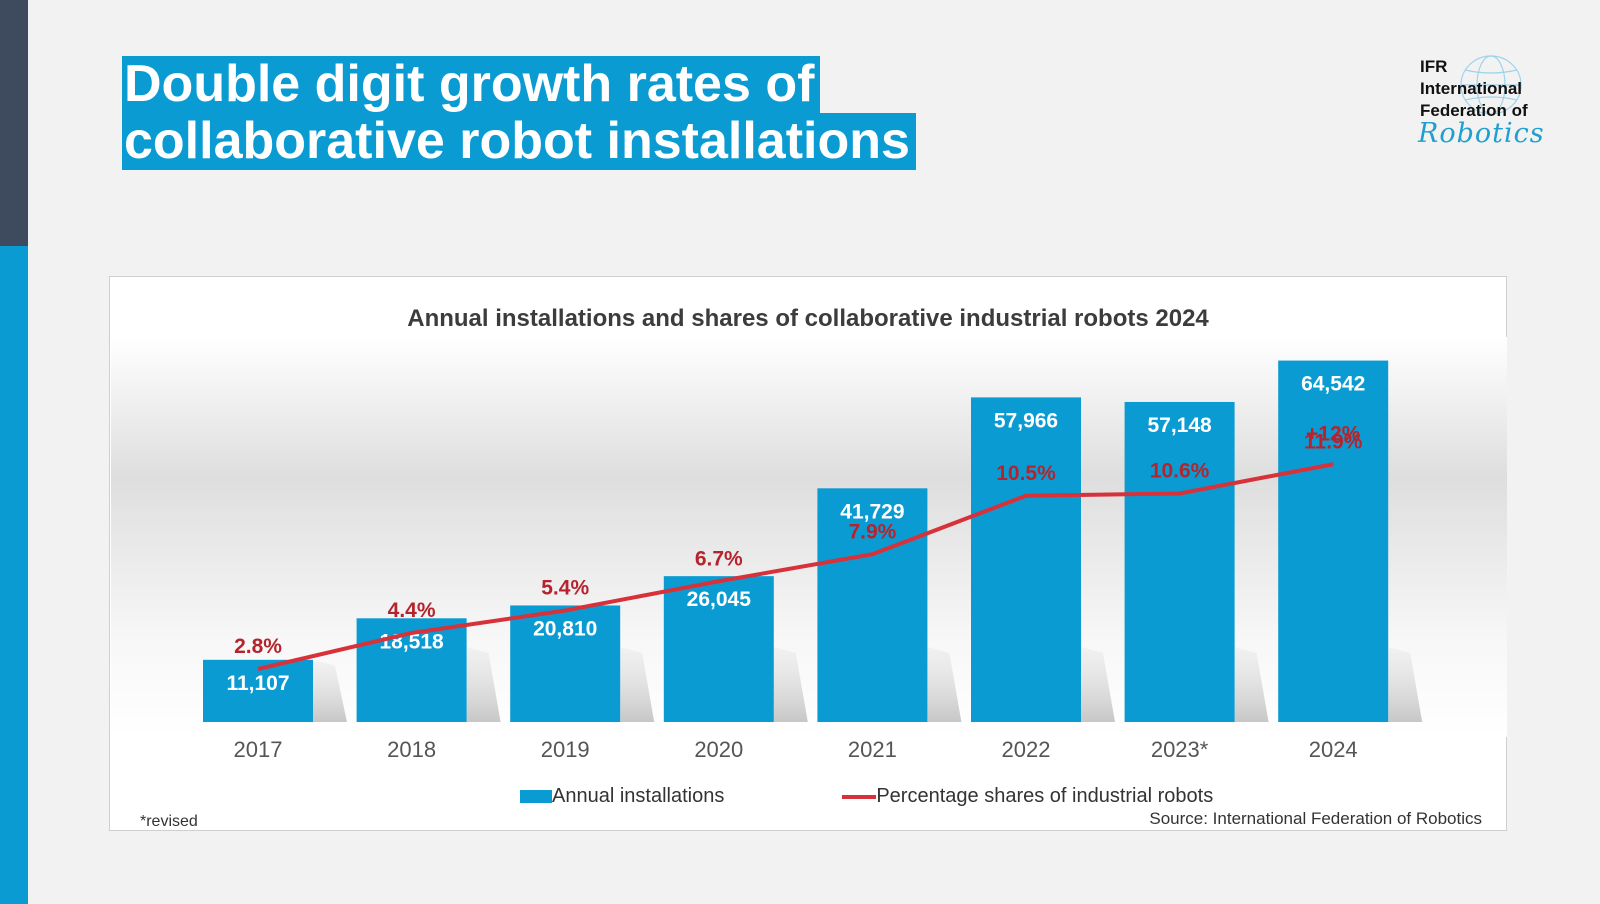 The image size is (1600, 904). What do you see at coordinates (519, 141) in the screenshot?
I see `headline-line-2: collaborative robot installations` at bounding box center [519, 141].